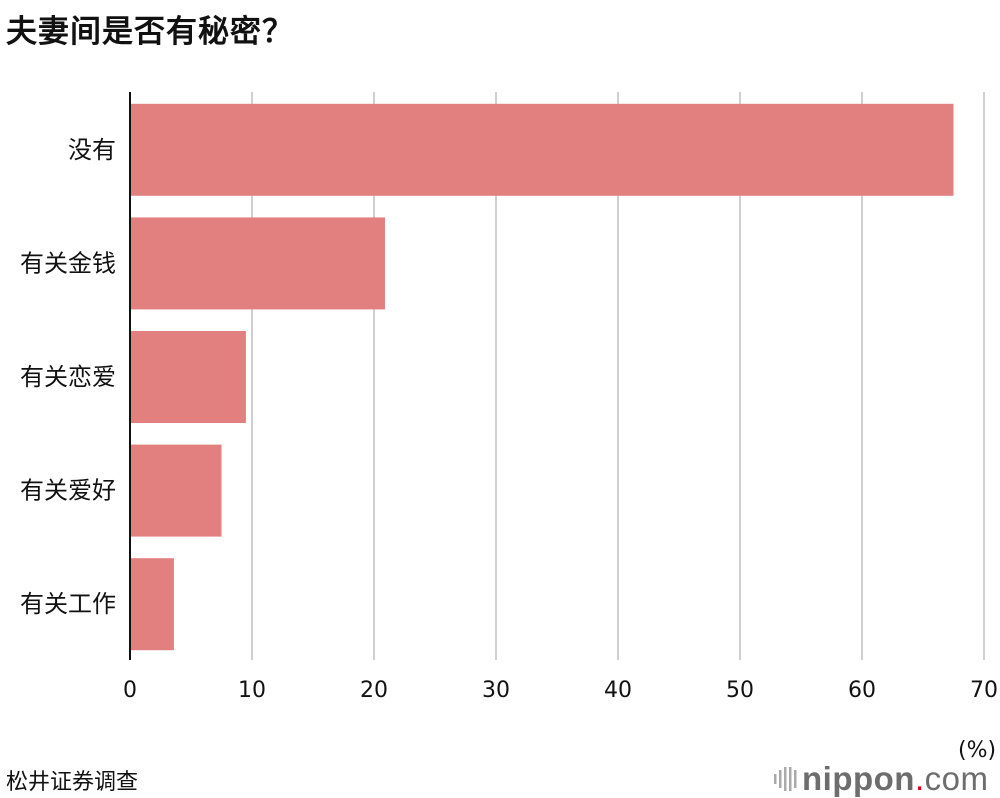 The image size is (1000, 798). What do you see at coordinates (68, 604) in the screenshot?
I see `category-label: 有关工作` at bounding box center [68, 604].